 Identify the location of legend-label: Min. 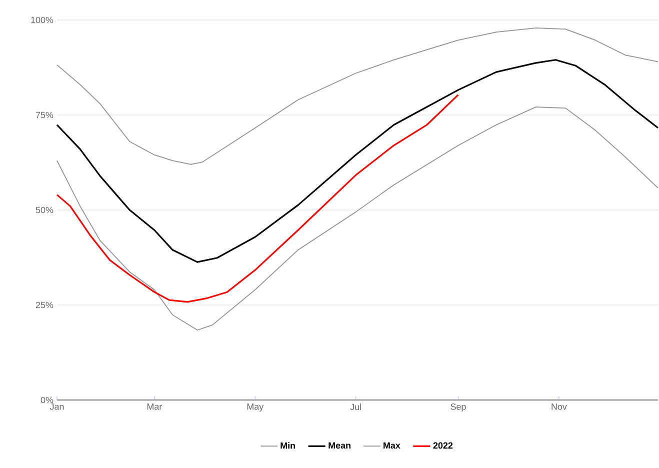
(287, 445).